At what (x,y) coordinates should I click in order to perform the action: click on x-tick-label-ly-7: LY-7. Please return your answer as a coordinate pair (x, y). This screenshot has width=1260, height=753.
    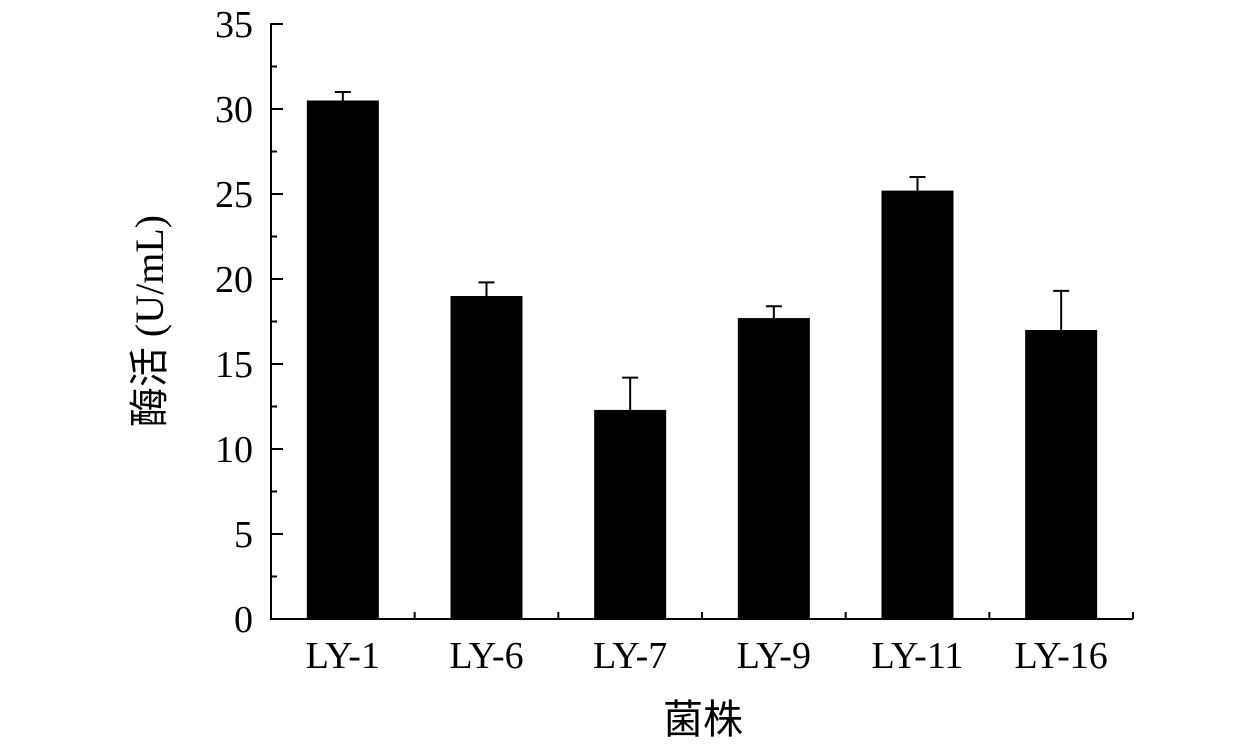
    Looking at the image, I should click on (630, 656).